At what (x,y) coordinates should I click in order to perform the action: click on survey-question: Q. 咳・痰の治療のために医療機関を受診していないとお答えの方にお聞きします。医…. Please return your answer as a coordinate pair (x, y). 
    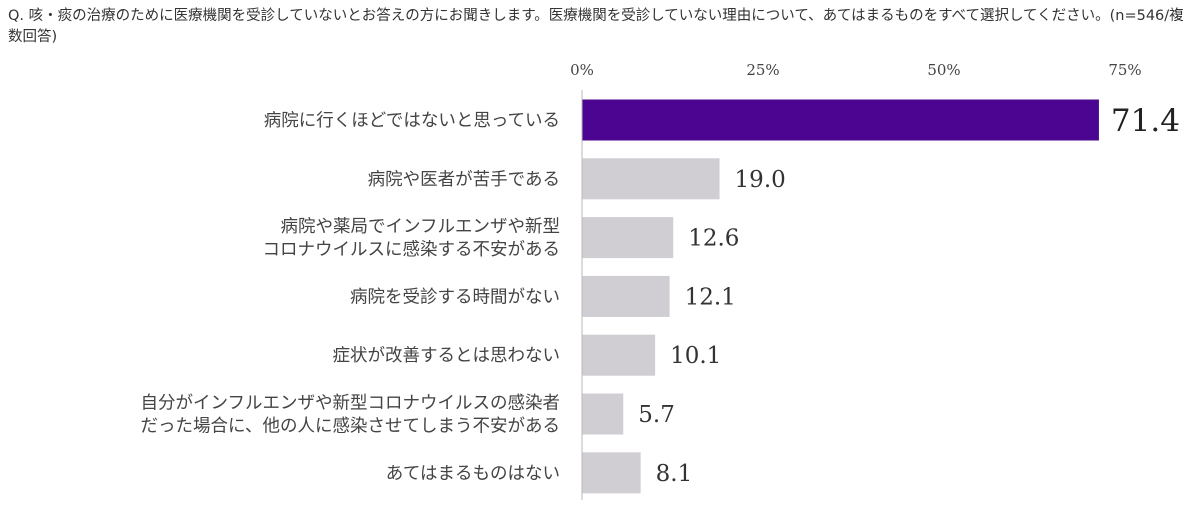
    Looking at the image, I should click on (596, 26).